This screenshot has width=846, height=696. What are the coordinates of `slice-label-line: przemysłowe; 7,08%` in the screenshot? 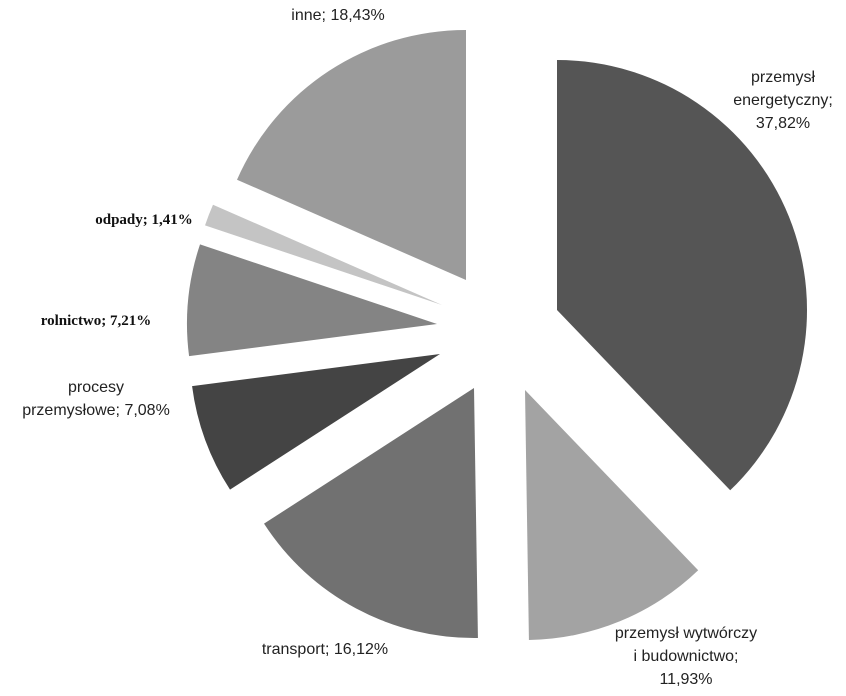 It's located at (96, 410).